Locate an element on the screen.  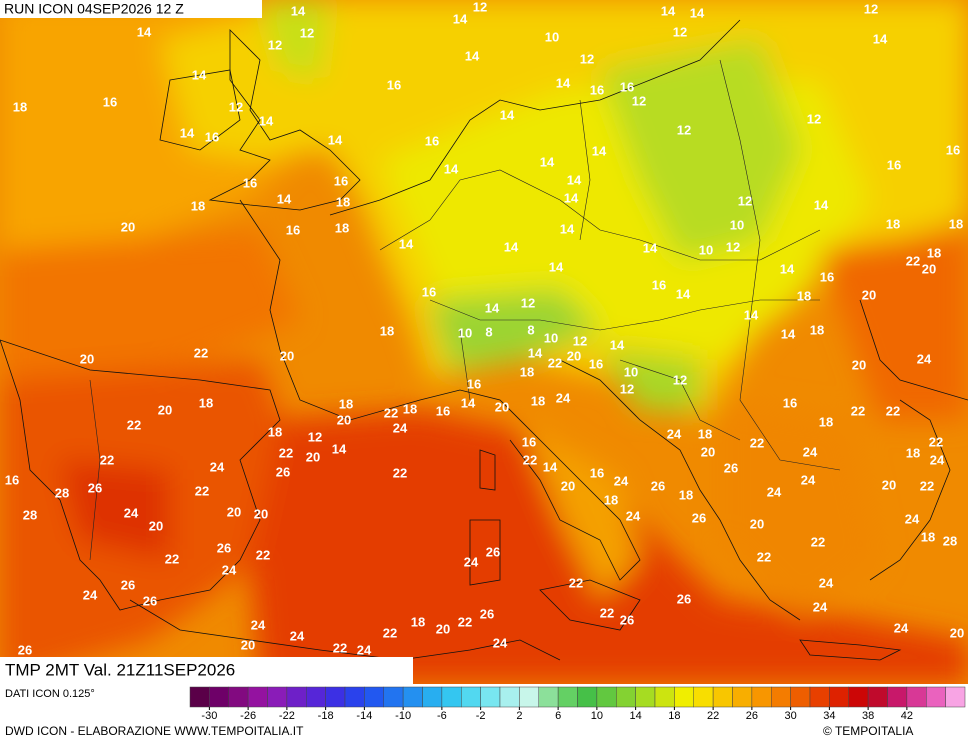
colorbar-tick-label: -10 is located at coordinates (403, 716).